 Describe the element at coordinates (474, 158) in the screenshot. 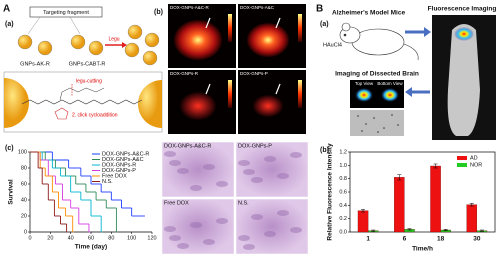

I see `legend-label: AD` at that location.